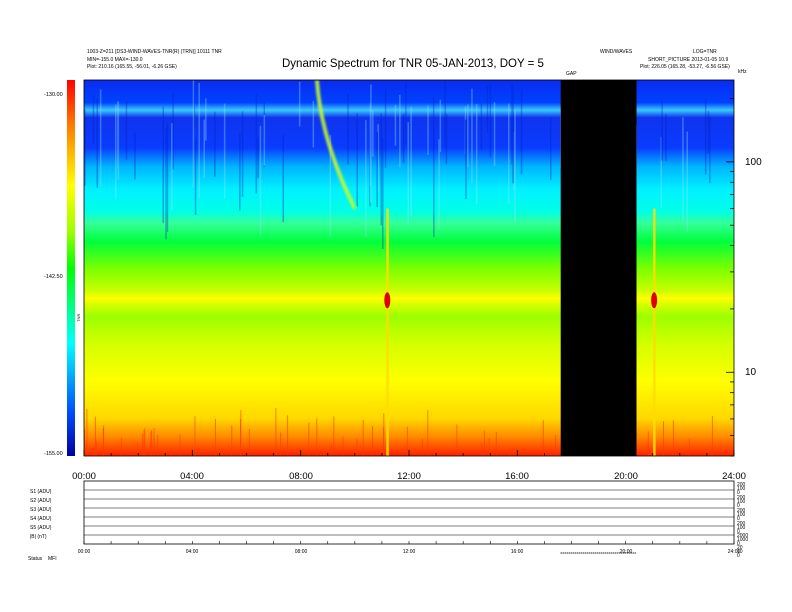  I want to click on colorbar-tick-max: -130.00, so click(53, 95).